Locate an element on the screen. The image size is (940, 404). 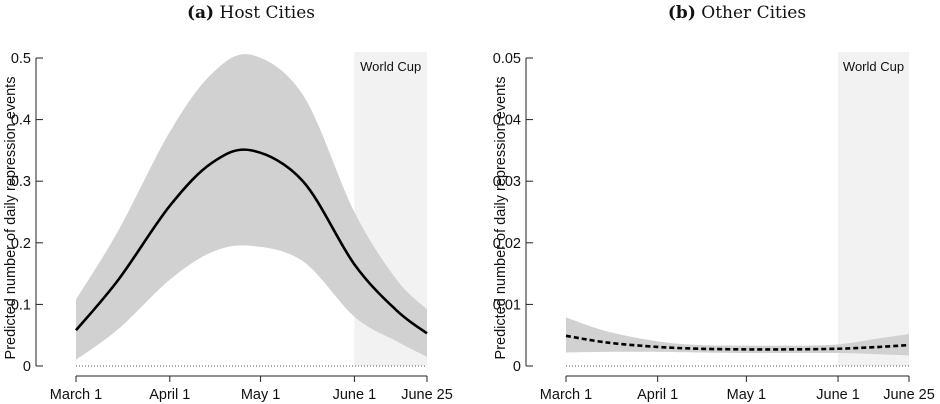
panel-tag: (b) is located at coordinates (682, 13).